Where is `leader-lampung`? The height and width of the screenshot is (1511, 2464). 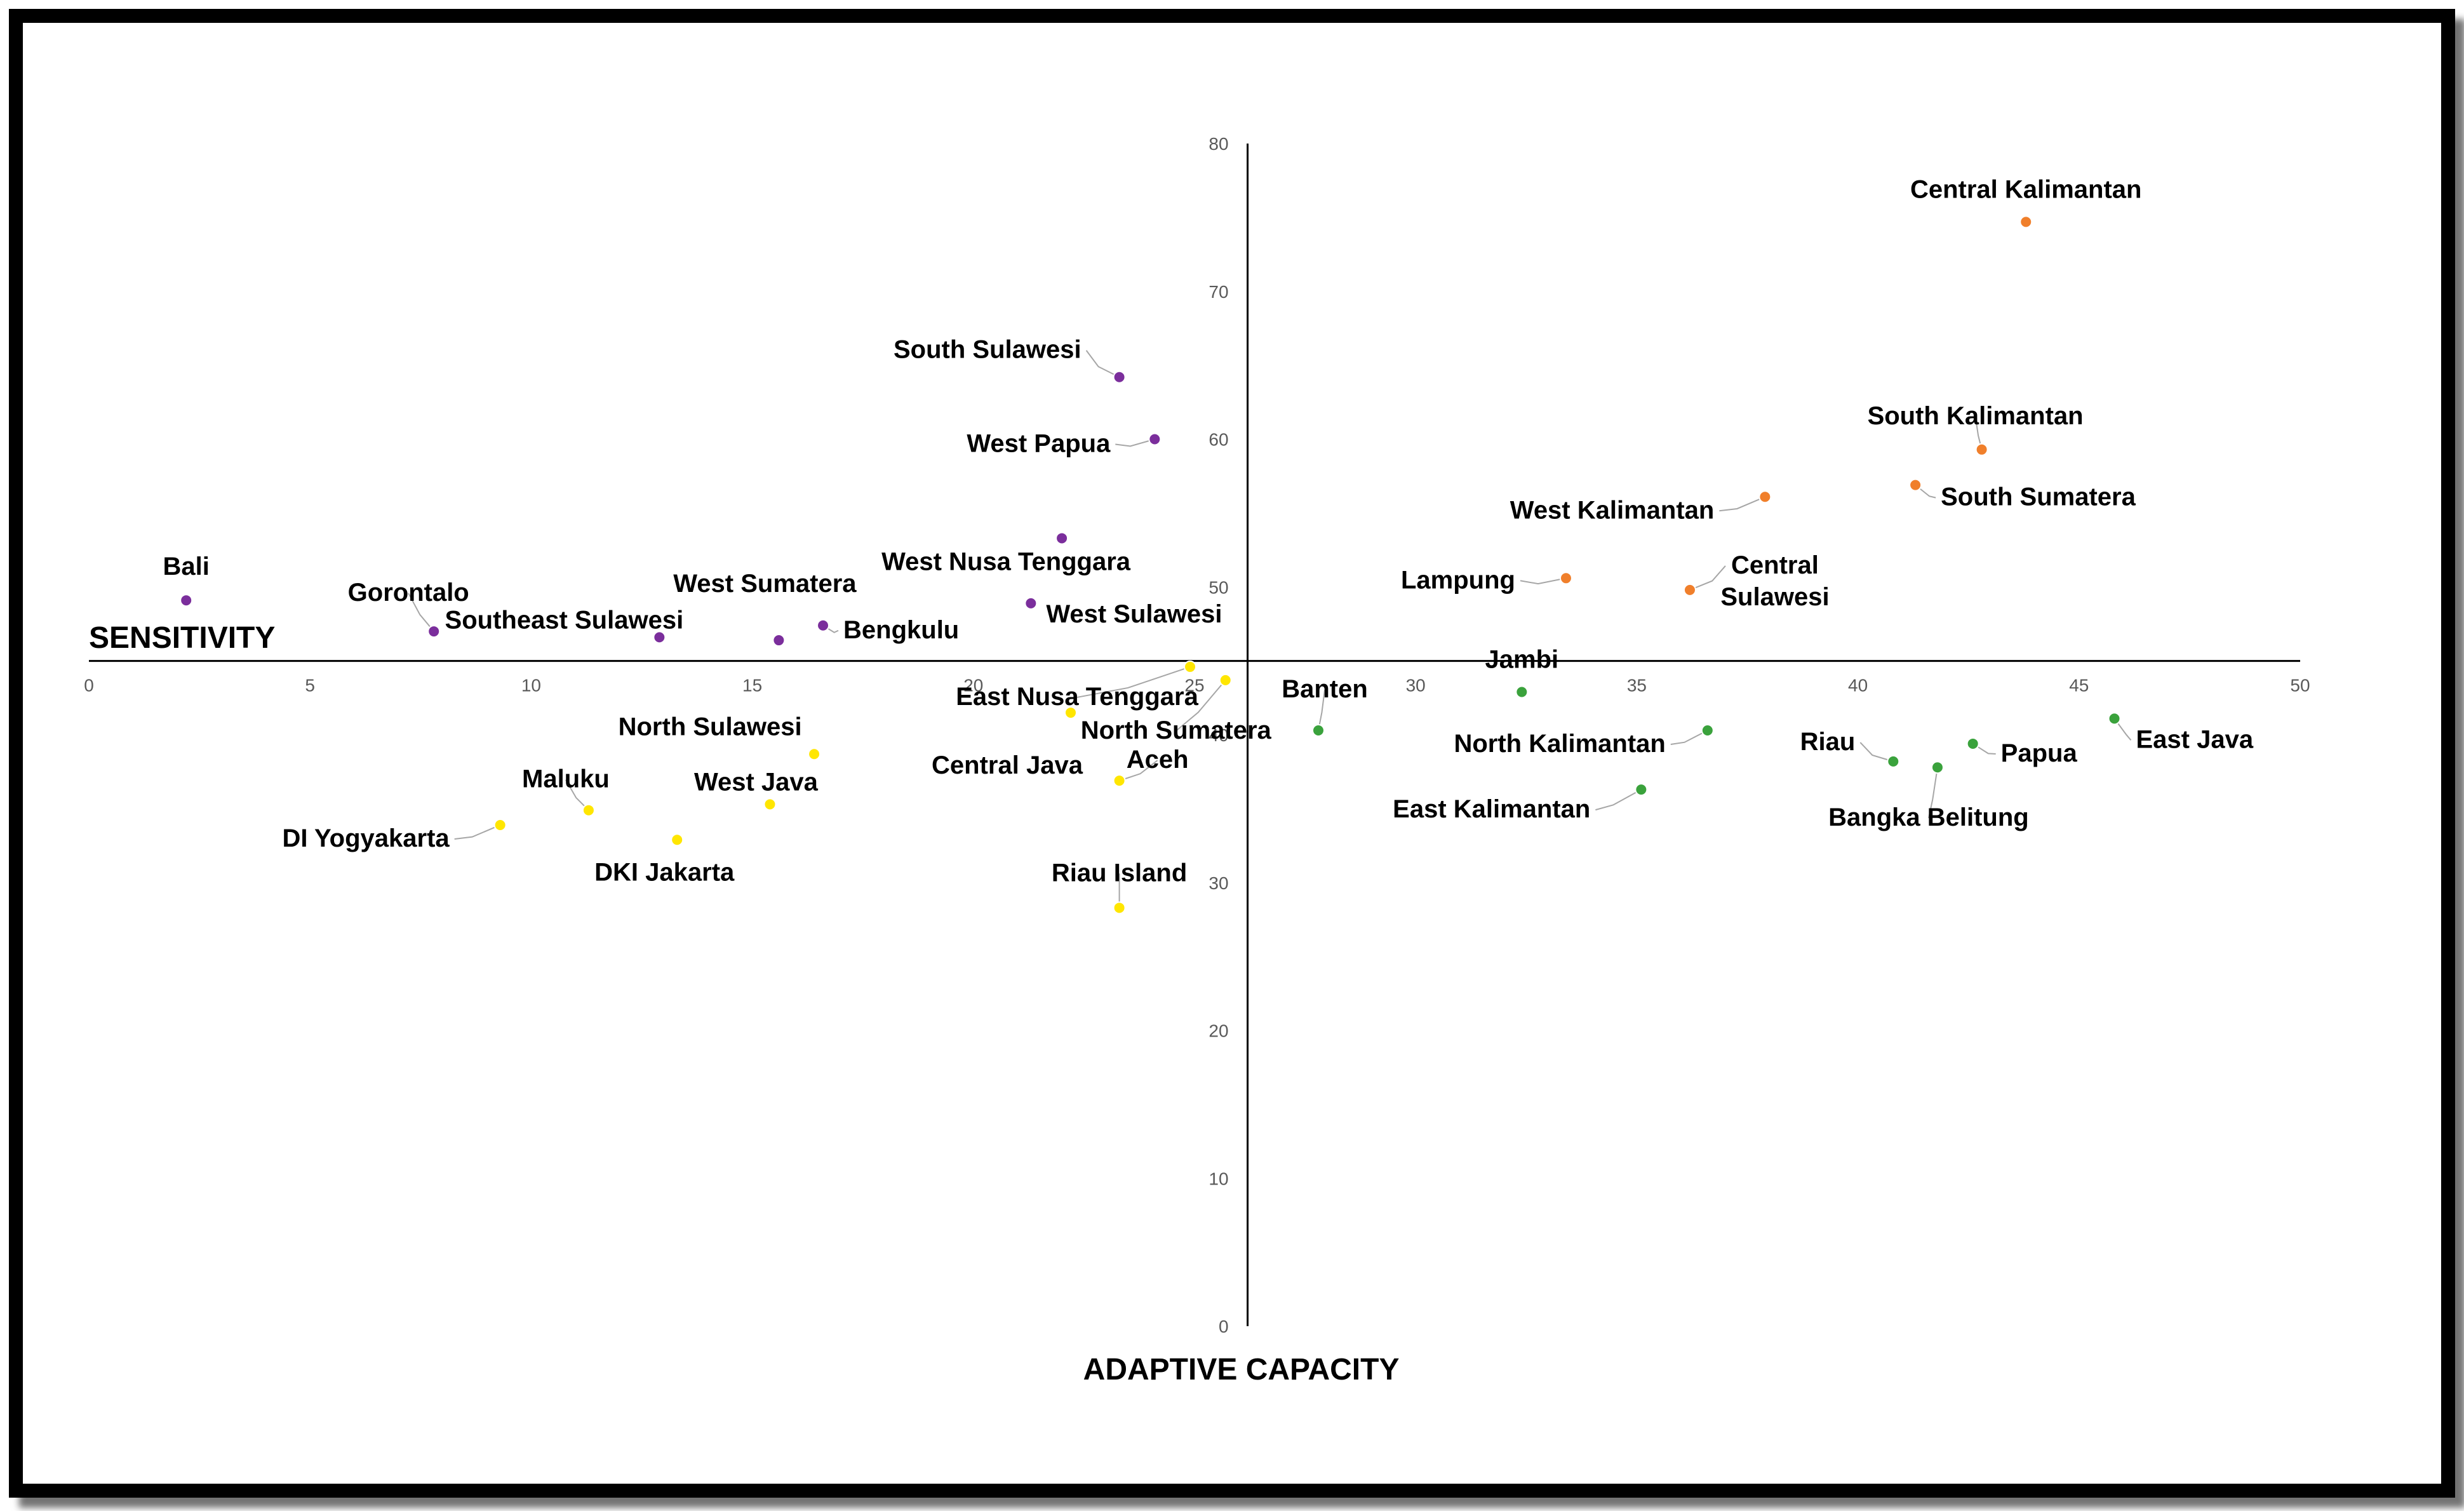 leader-lampung is located at coordinates (1543, 581).